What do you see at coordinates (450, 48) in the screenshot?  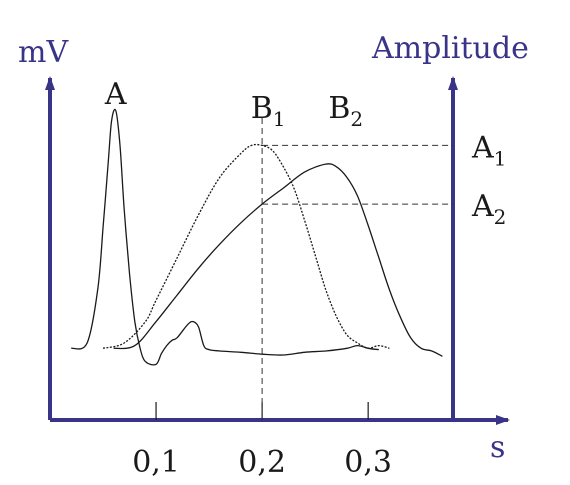 I see `y-axis-right-label: Amplitude` at bounding box center [450, 48].